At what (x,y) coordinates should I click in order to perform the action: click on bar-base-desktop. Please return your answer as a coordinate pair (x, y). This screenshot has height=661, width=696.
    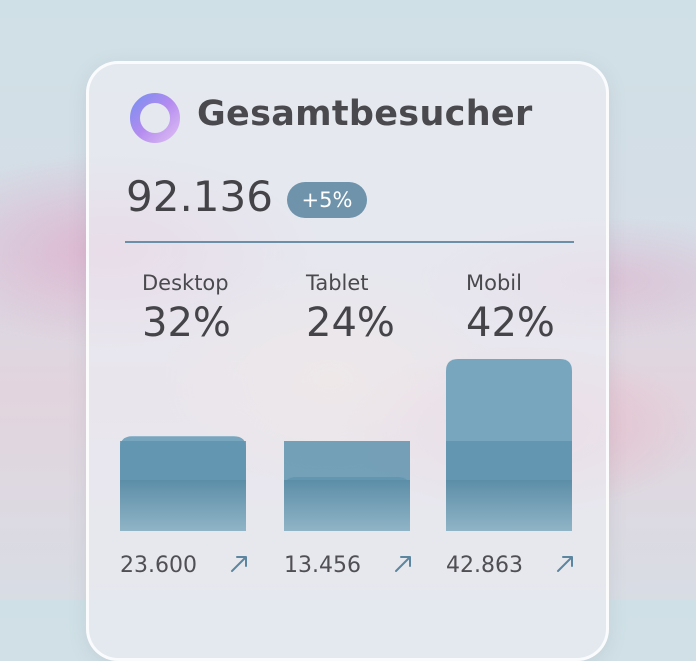
    Looking at the image, I should click on (183, 505).